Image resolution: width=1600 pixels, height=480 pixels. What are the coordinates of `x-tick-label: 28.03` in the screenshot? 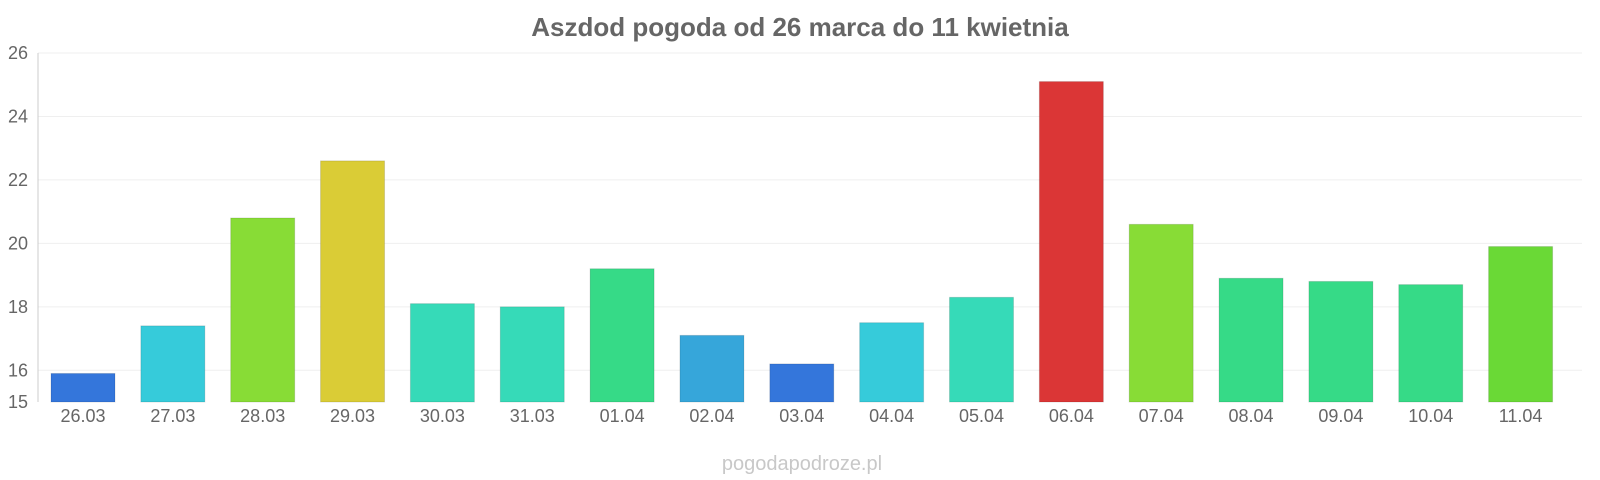 It's located at (262, 416).